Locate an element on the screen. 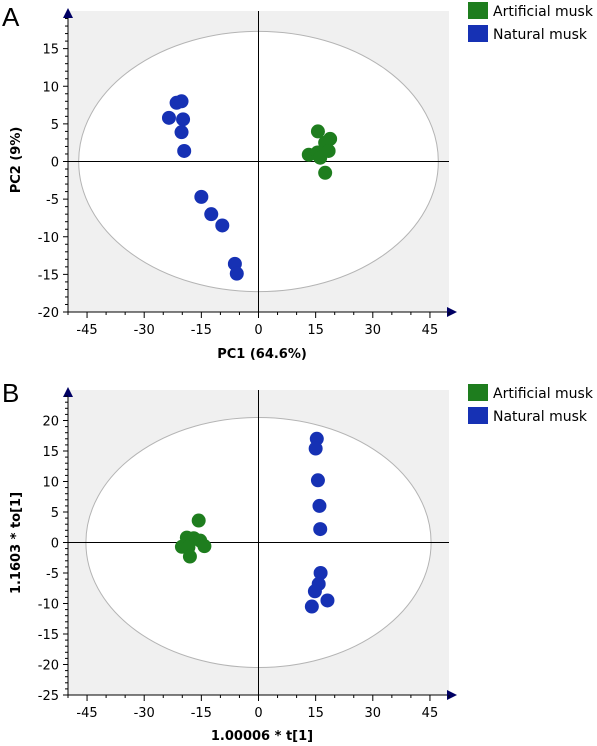  panel-a-xlabel: PC1 (64.6%) is located at coordinates (262, 354).